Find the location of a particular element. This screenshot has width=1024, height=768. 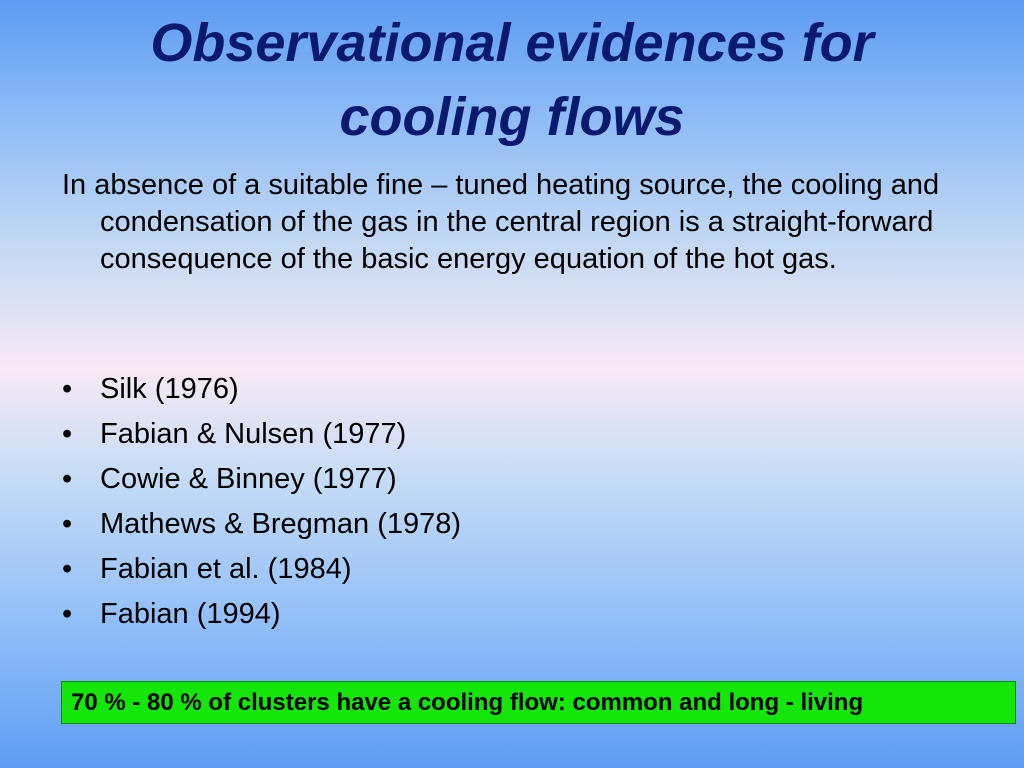

reference-item: • Fabian et al. (1984) is located at coordinates (261, 569).